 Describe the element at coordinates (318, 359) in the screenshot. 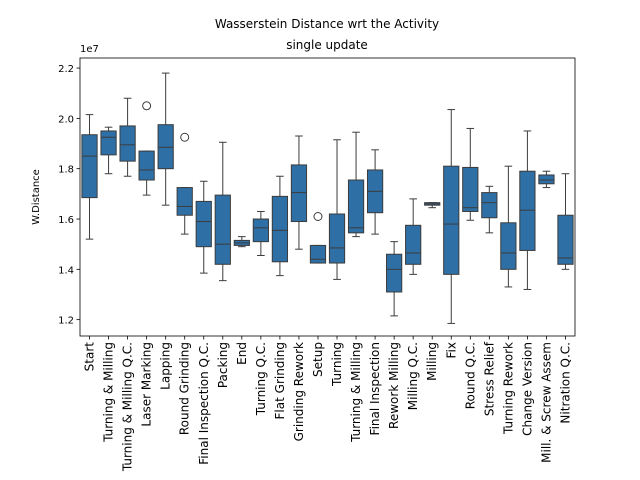

I see `x-tick-label: Setup` at that location.